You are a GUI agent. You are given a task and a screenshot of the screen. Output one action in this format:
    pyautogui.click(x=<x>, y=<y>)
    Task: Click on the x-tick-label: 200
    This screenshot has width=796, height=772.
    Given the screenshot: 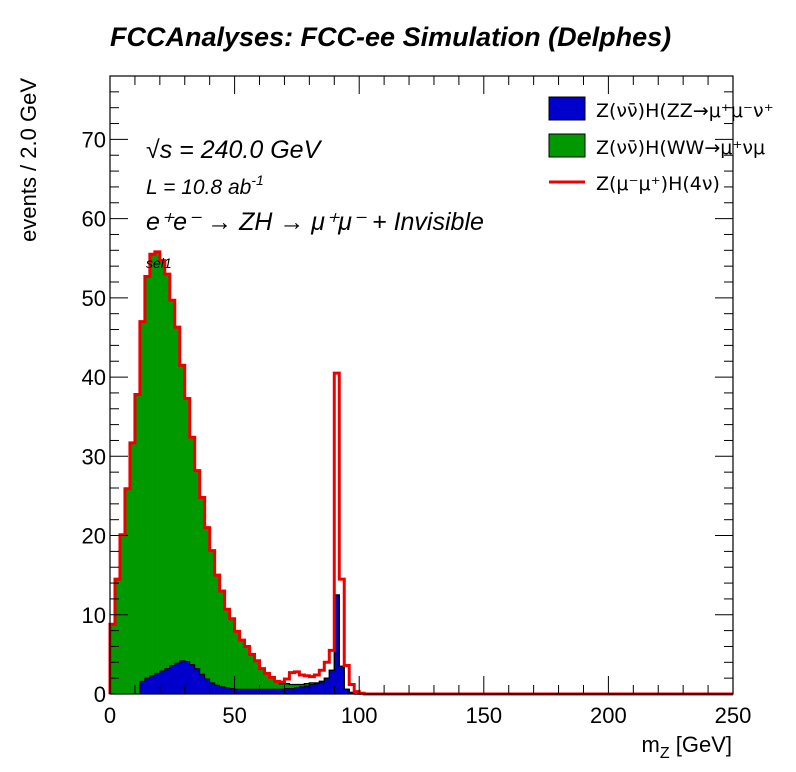 What is the action you would take?
    pyautogui.click(x=608, y=715)
    